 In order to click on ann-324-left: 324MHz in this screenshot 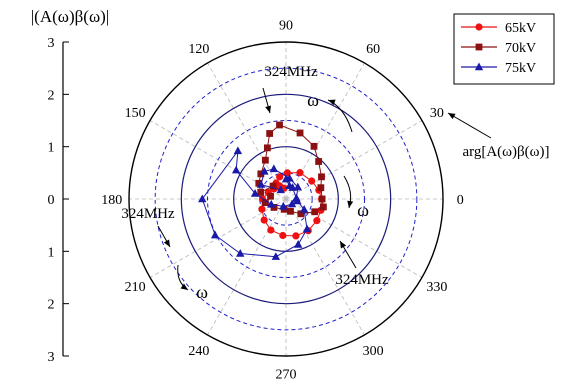, I will do `click(148, 214)`.